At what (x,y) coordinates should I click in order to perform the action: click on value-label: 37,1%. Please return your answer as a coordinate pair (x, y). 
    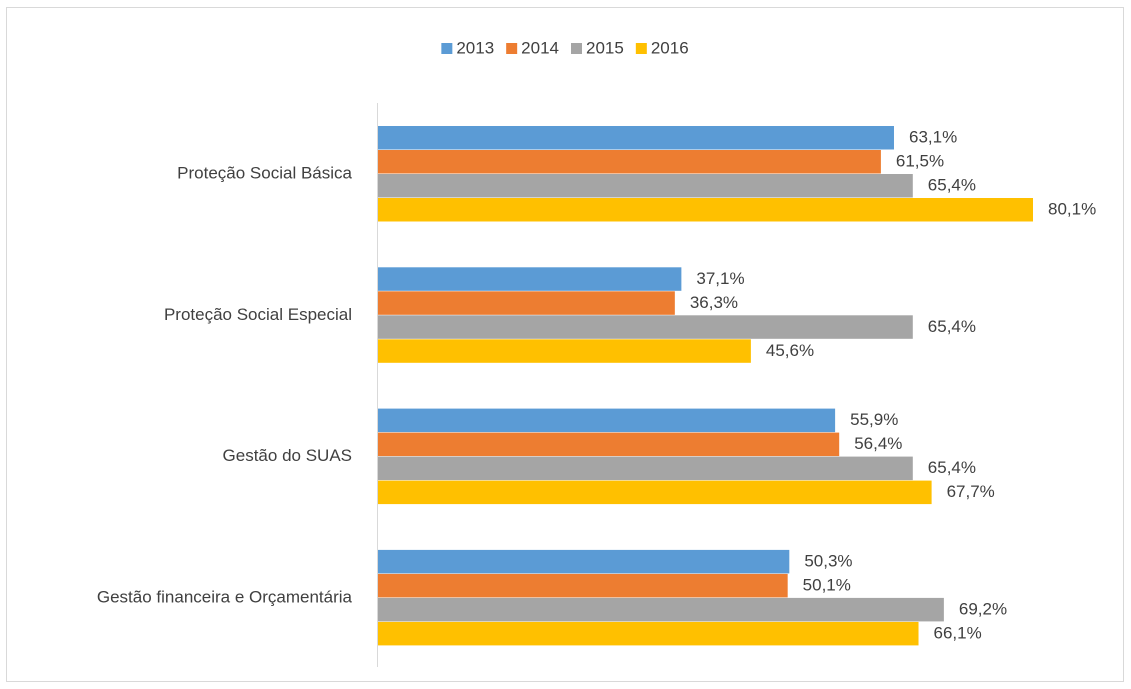
    Looking at the image, I should click on (720, 278).